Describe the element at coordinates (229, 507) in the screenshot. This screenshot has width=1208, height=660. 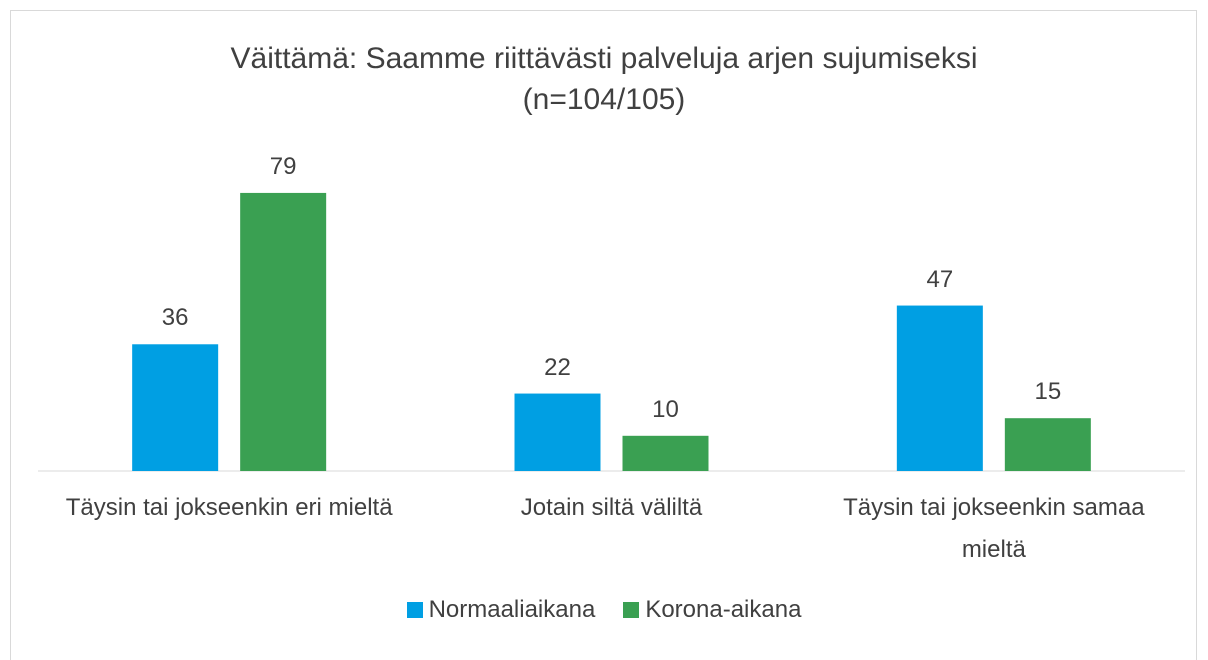
I see `x-tick-label: Täysin tai jokseenkin eri mieltä` at that location.